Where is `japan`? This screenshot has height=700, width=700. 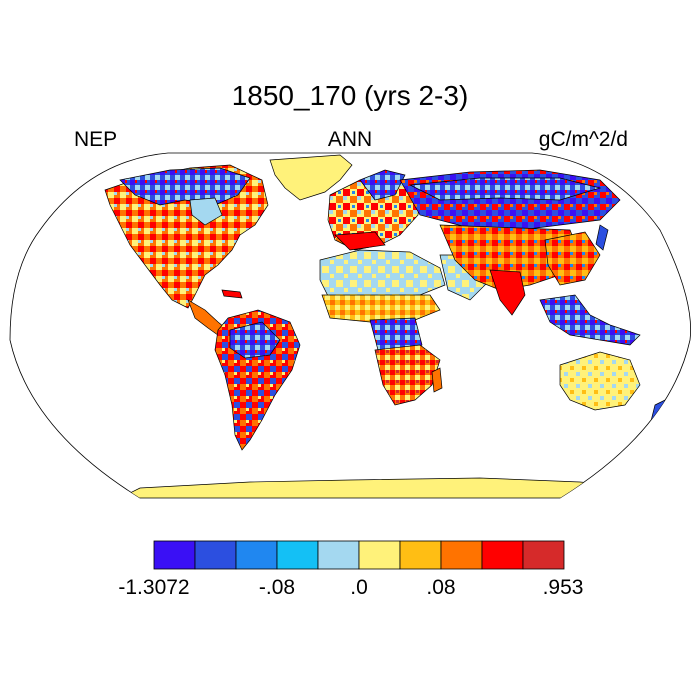 japan is located at coordinates (602, 237).